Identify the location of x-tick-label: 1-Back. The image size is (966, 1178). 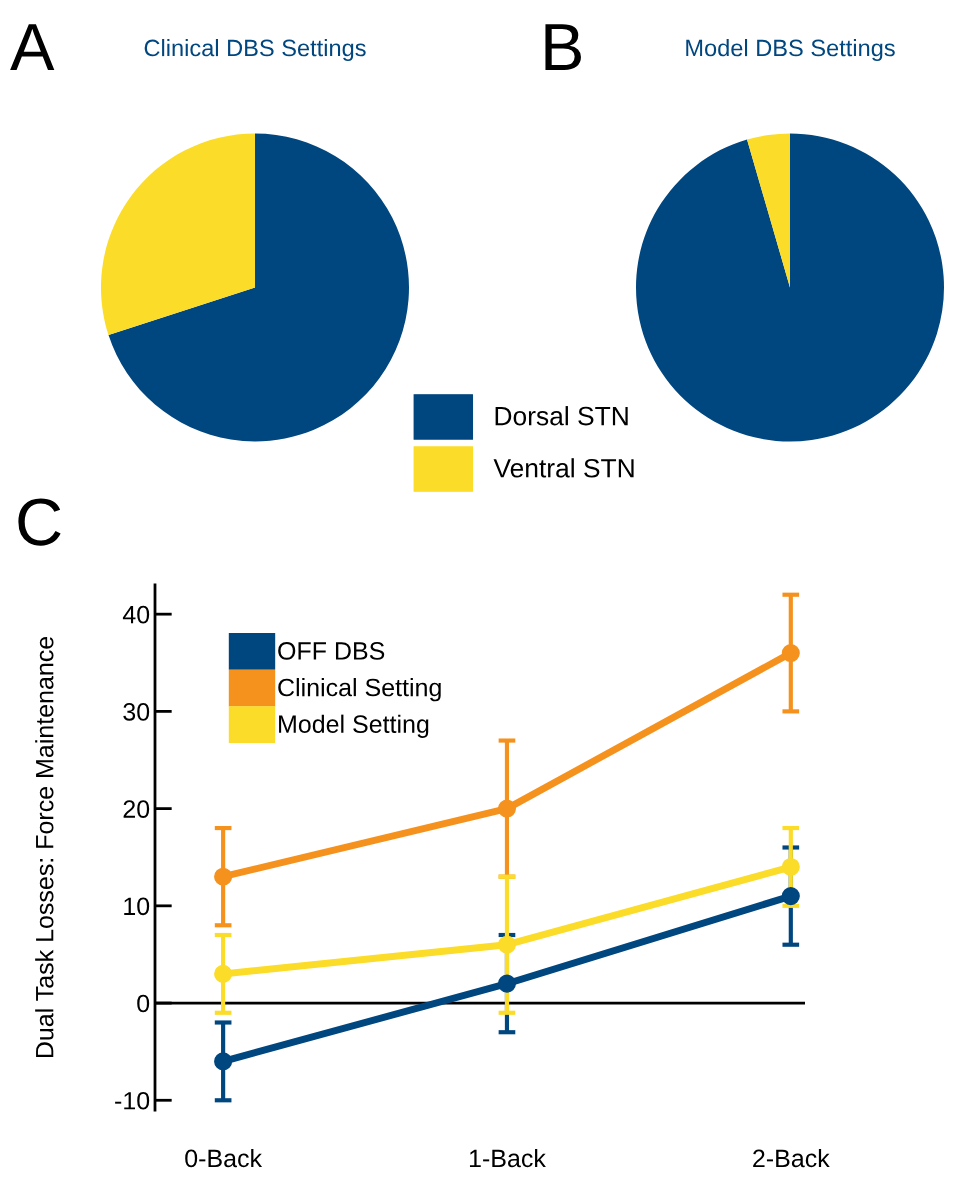
(507, 1158).